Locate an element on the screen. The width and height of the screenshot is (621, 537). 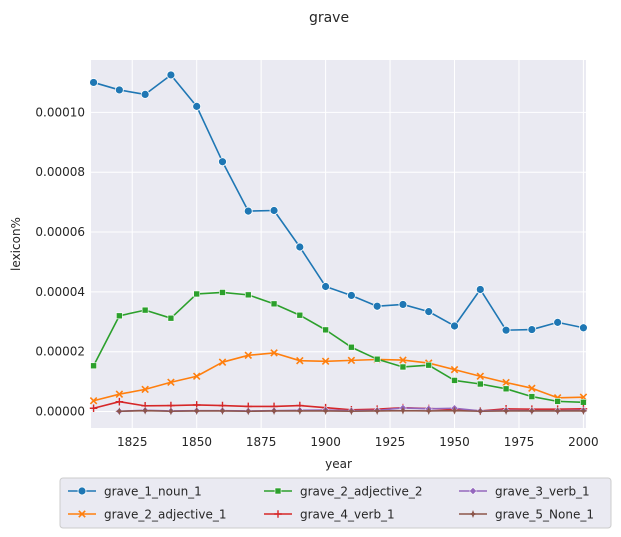
x-tick-label: 1900 is located at coordinates (325, 442).